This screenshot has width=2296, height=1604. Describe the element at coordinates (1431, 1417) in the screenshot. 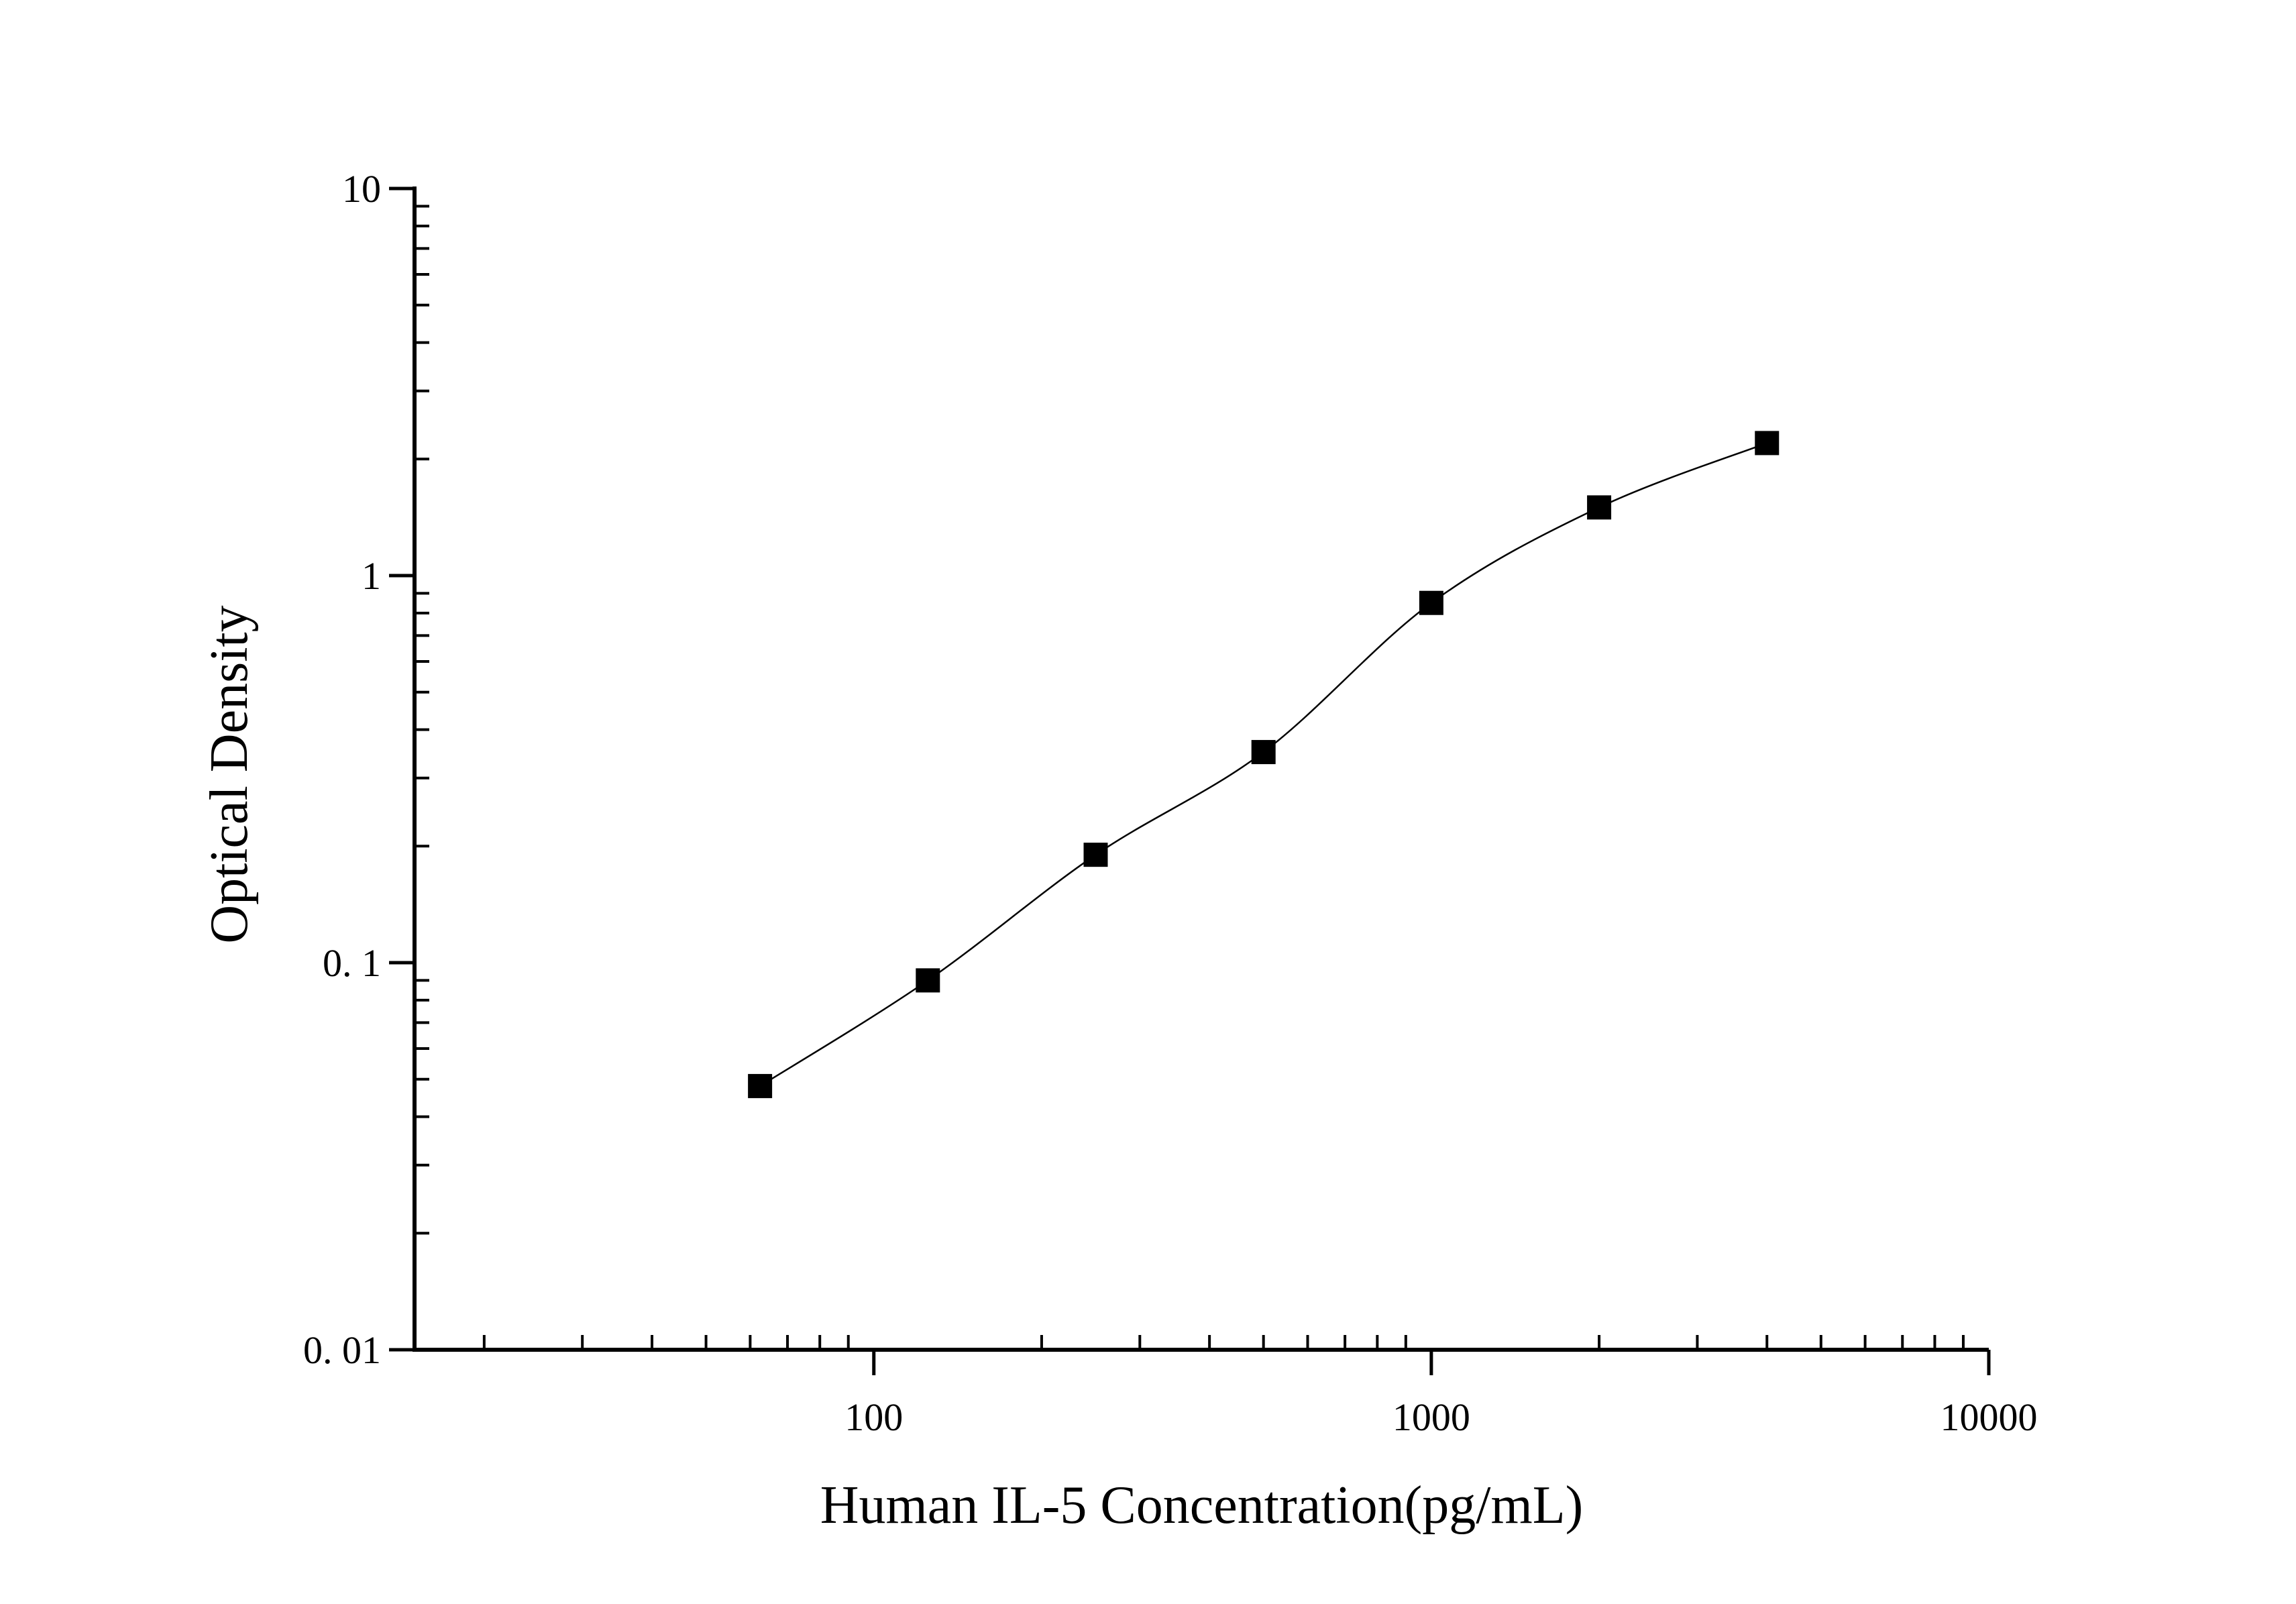

I see `x-tick-label: 1000` at that location.